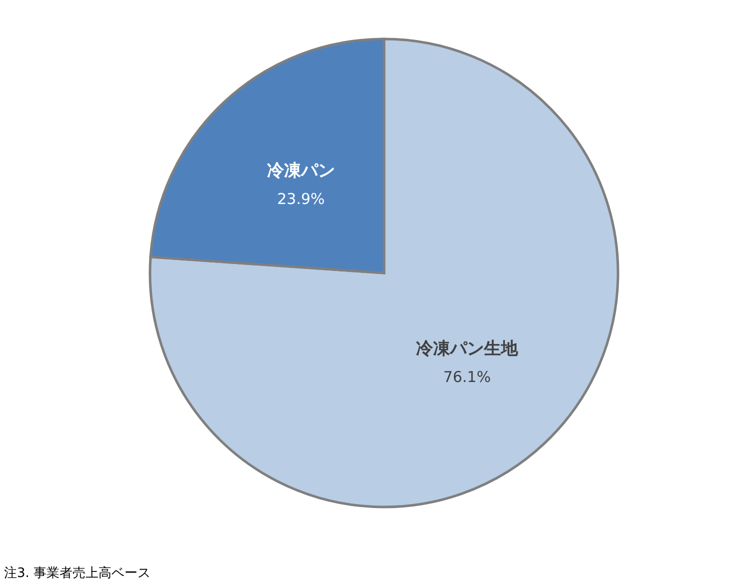 The height and width of the screenshot is (588, 754). I want to click on slice-label: 冷凍パン, so click(300, 171).